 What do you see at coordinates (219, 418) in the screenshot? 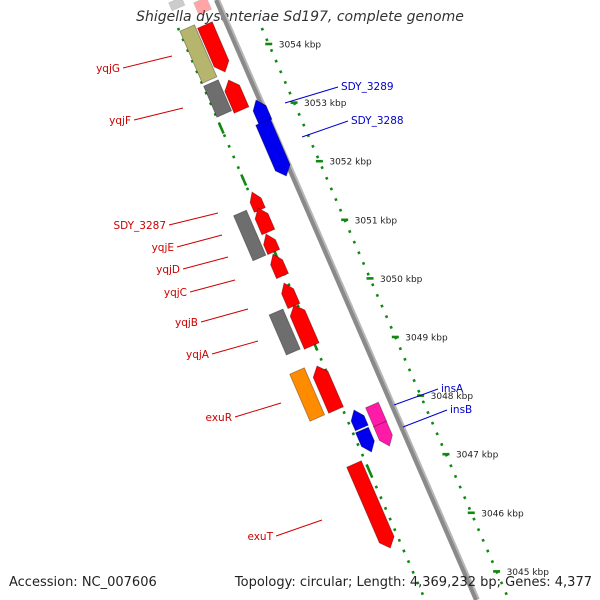
I see `gene-label-exuR: exuR` at bounding box center [219, 418].